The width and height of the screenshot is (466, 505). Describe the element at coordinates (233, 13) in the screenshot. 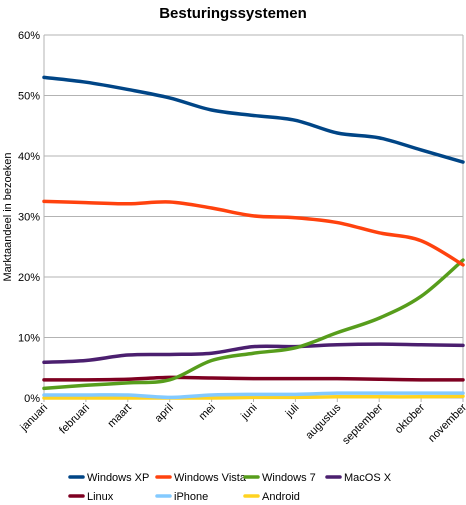

I see `chart-title: Besturingssystemen` at that location.